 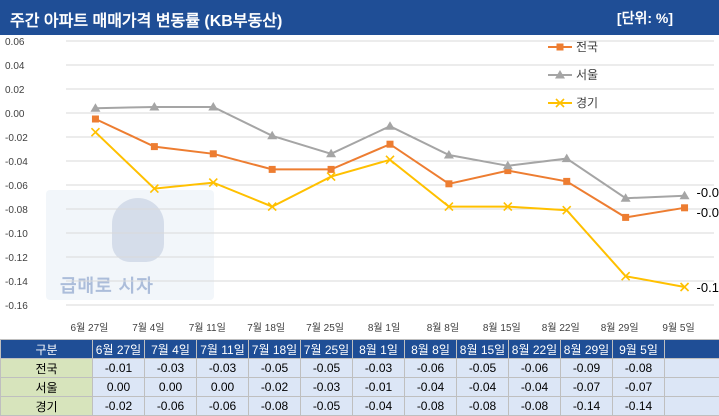 What do you see at coordinates (16, 210) in the screenshot?
I see `y-tick-label: -0.08` at bounding box center [16, 210].